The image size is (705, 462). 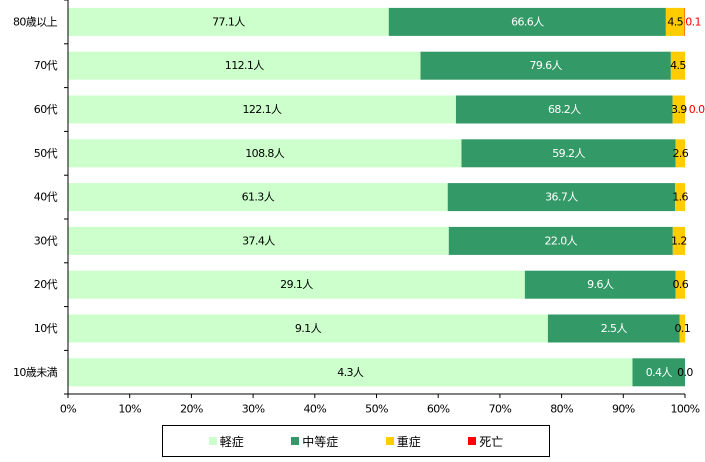 I want to click on data-label-severe-1: 4.5, so click(x=678, y=65).